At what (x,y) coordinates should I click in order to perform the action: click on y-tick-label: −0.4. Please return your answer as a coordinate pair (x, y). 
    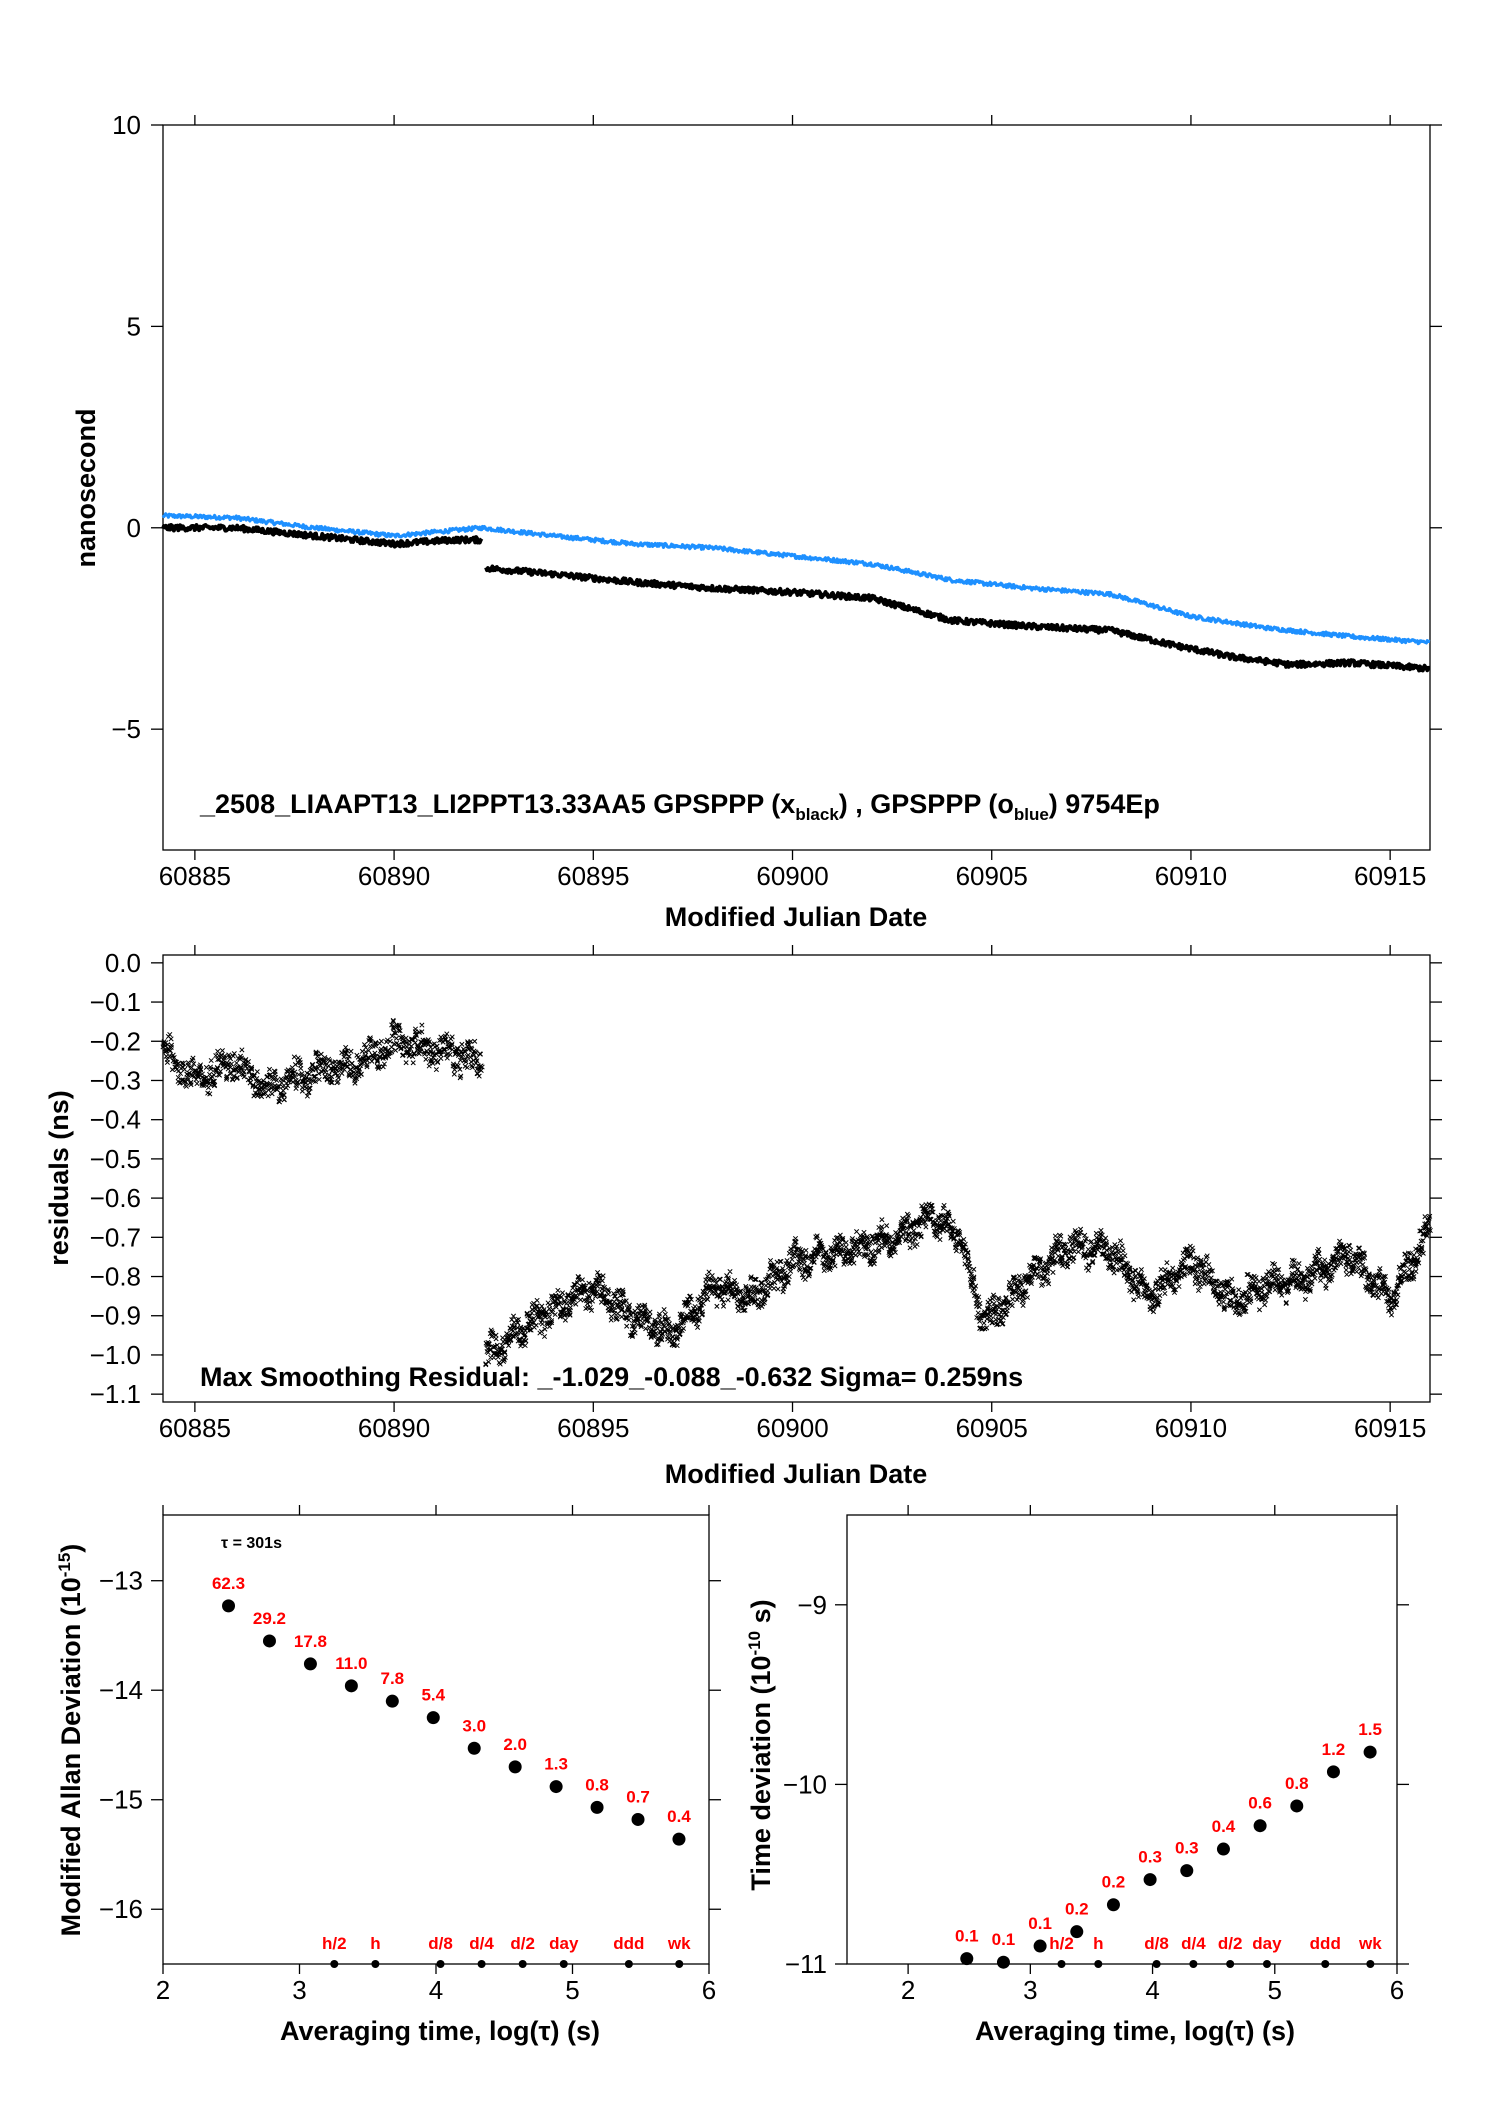
    Looking at the image, I should click on (115, 1120).